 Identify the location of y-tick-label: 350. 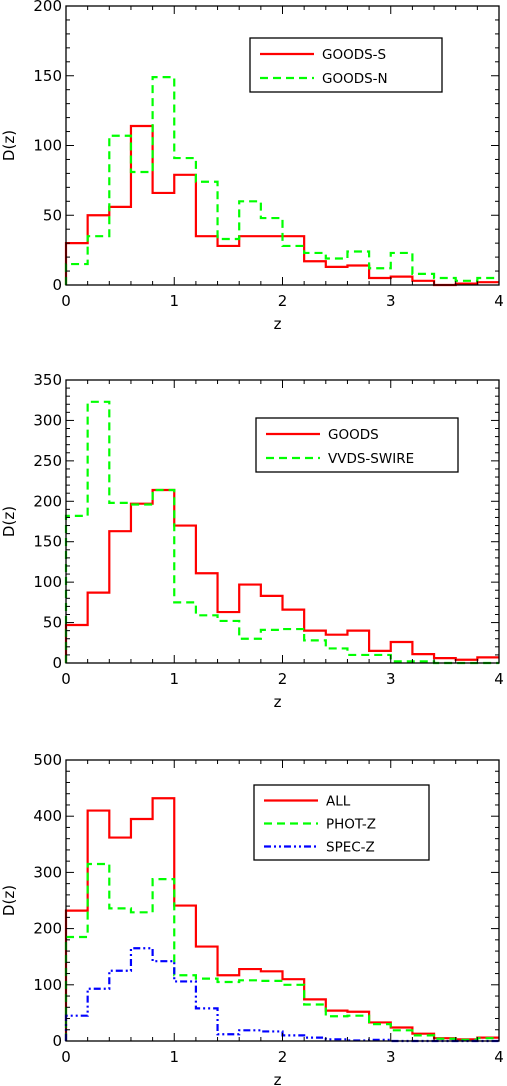
(47, 380).